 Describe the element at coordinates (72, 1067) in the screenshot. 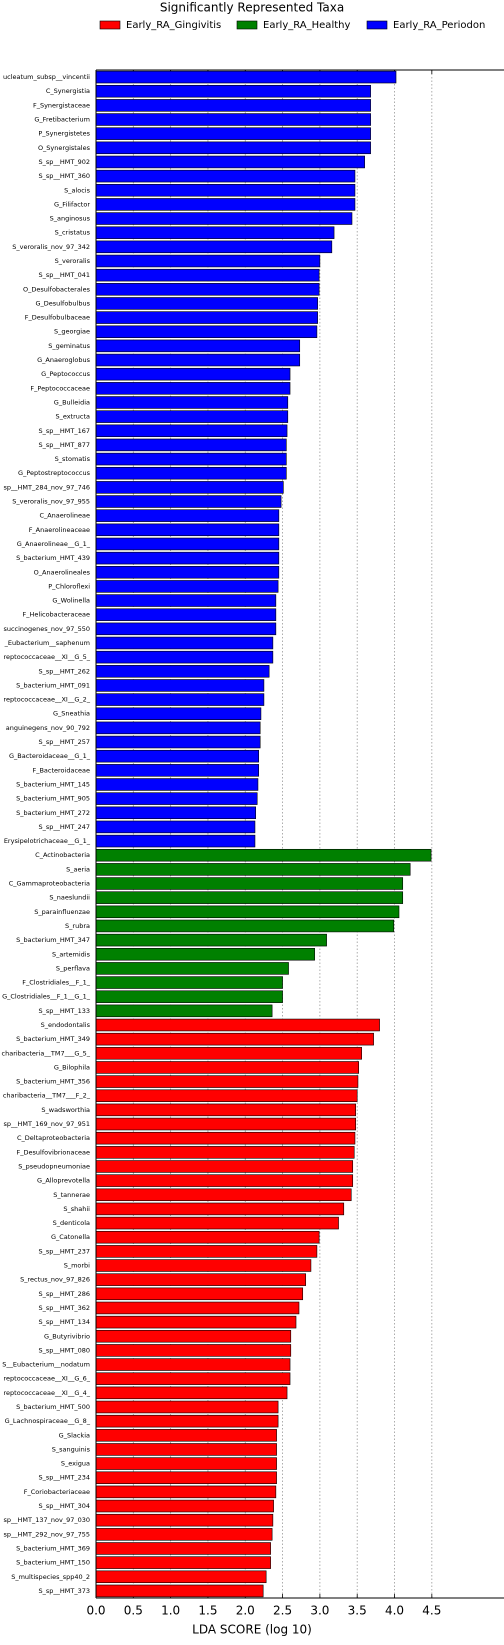

I see `y-tick-label: G_Bilophila` at that location.